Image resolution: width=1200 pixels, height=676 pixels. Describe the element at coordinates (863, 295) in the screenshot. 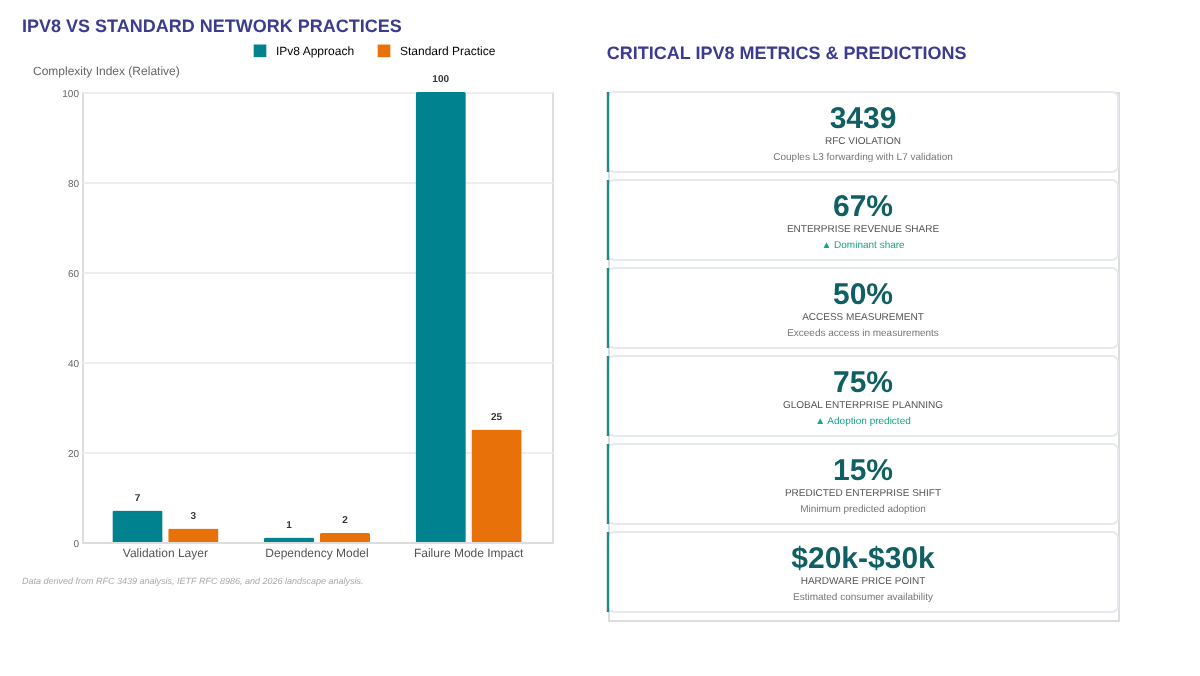

I see `text: 50%` at that location.